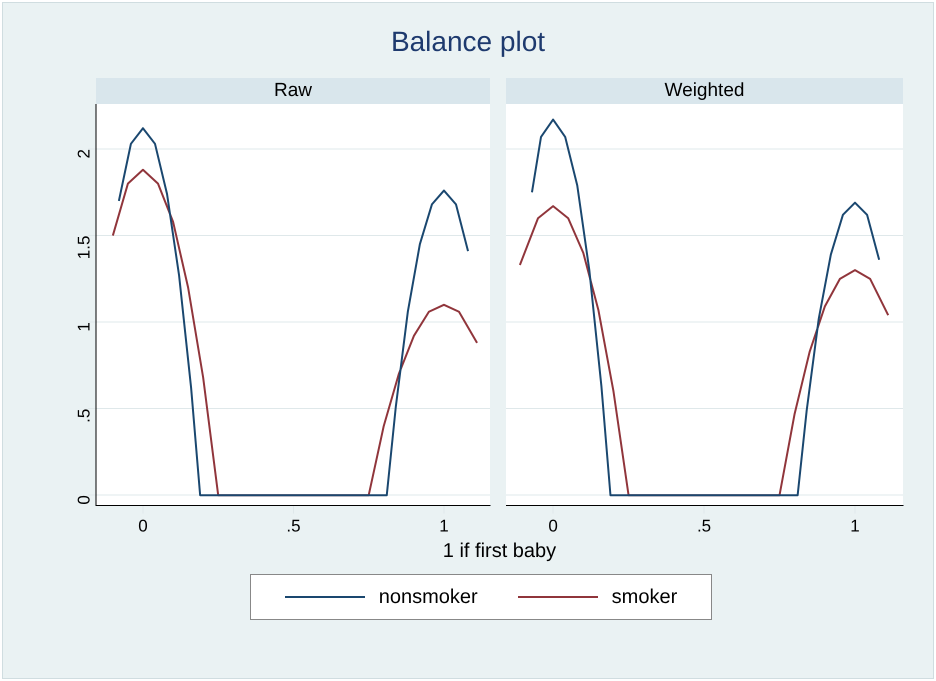 The image size is (936, 681). Describe the element at coordinates (84, 327) in the screenshot. I see `y-tick-label: 1` at that location.